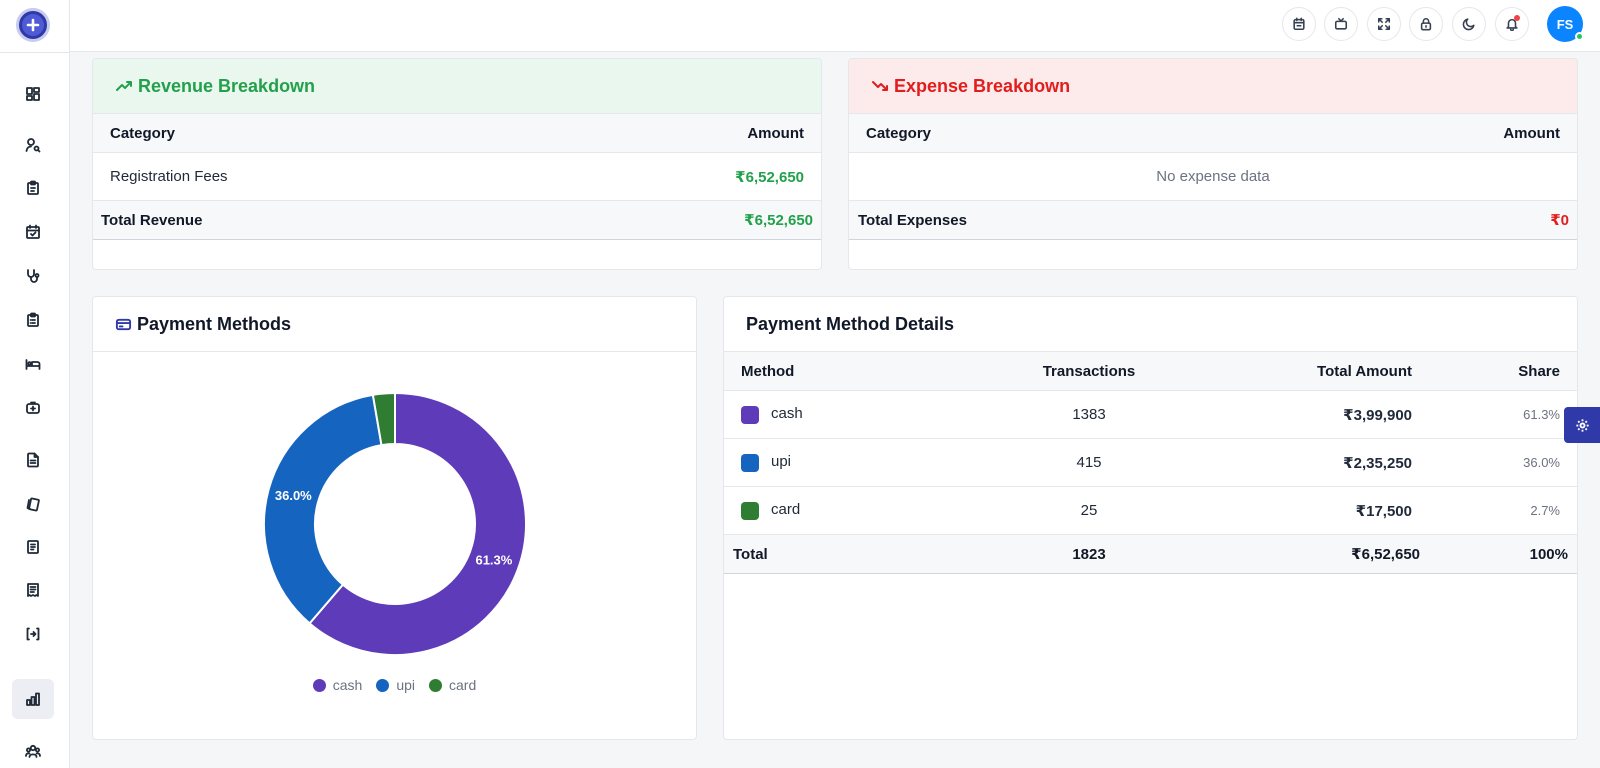 This screenshot has width=1600, height=768. I want to click on sidebar-item-cards, so click(33, 504).